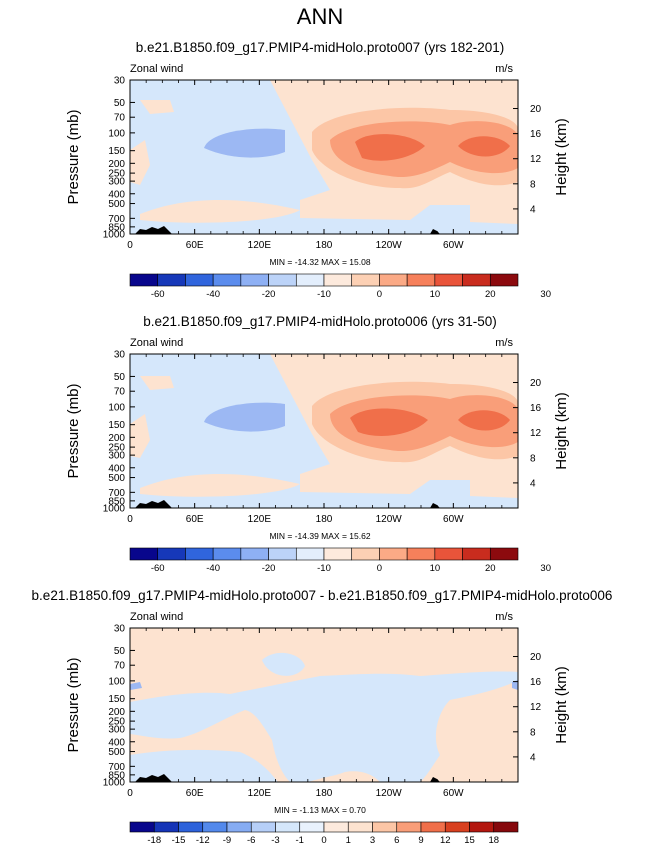  What do you see at coordinates (116, 174) in the screenshot?
I see `y-tick-label: 250` at bounding box center [116, 174].